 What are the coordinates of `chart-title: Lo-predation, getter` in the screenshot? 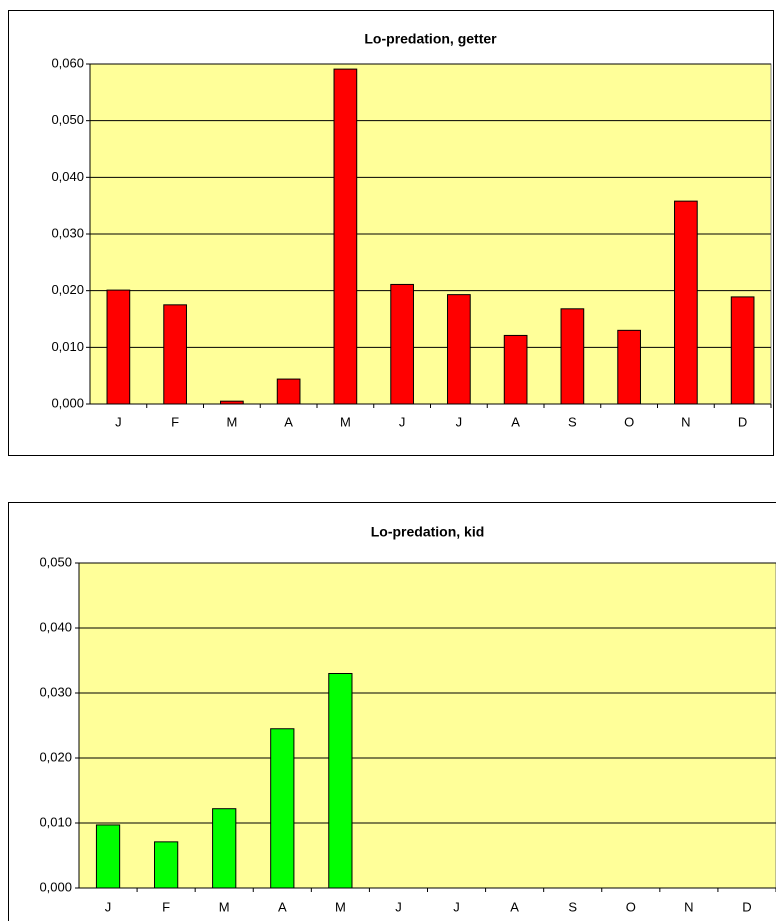 It's located at (430, 39).